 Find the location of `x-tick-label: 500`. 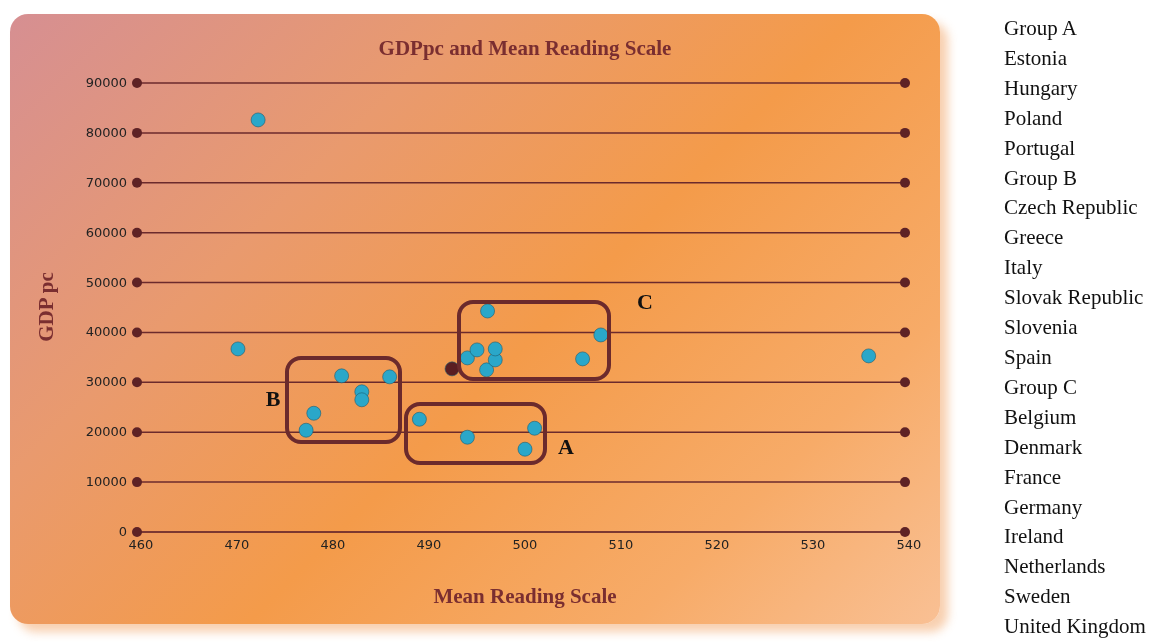

x-tick-label: 500 is located at coordinates (525, 545).